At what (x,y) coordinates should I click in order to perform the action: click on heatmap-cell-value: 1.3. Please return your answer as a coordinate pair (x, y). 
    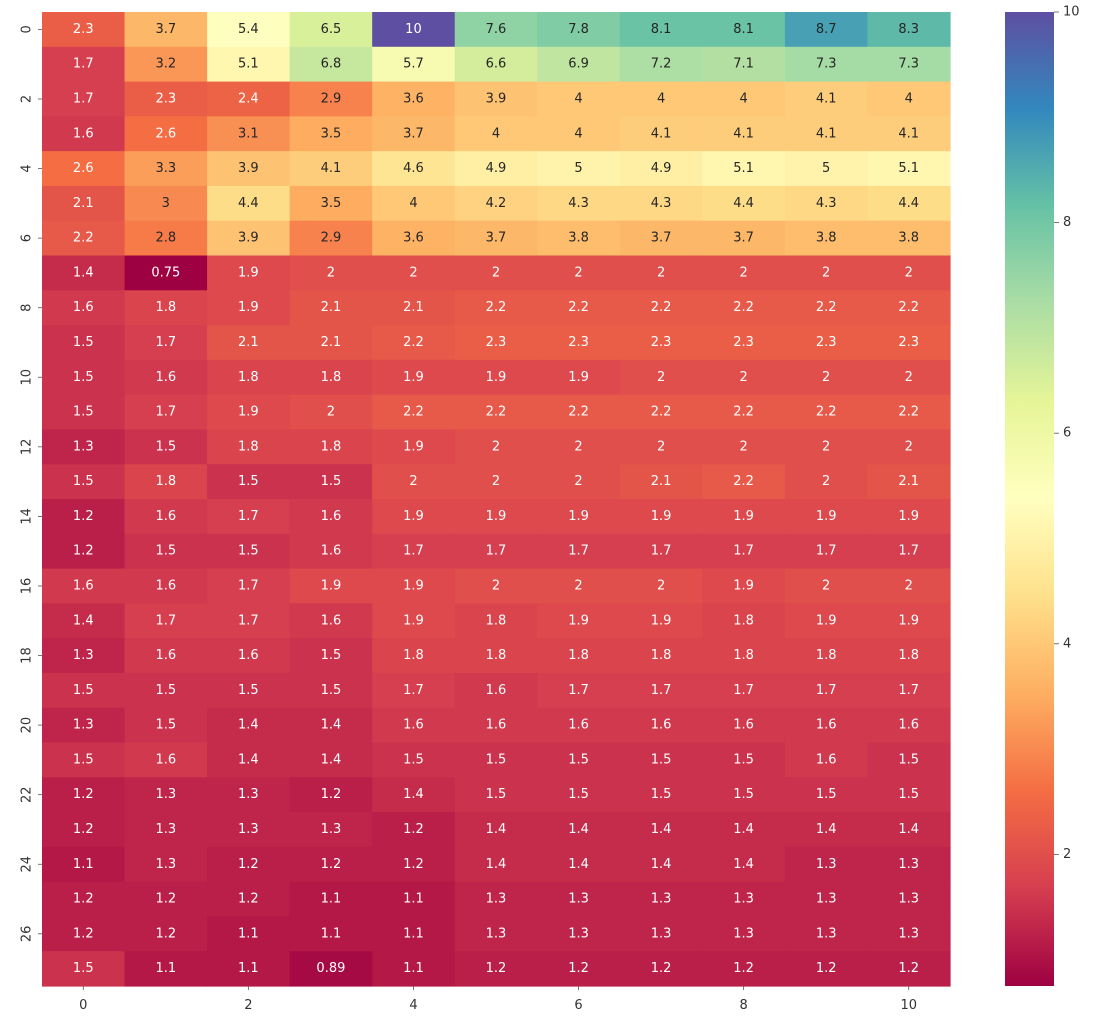
    Looking at the image, I should click on (83, 725).